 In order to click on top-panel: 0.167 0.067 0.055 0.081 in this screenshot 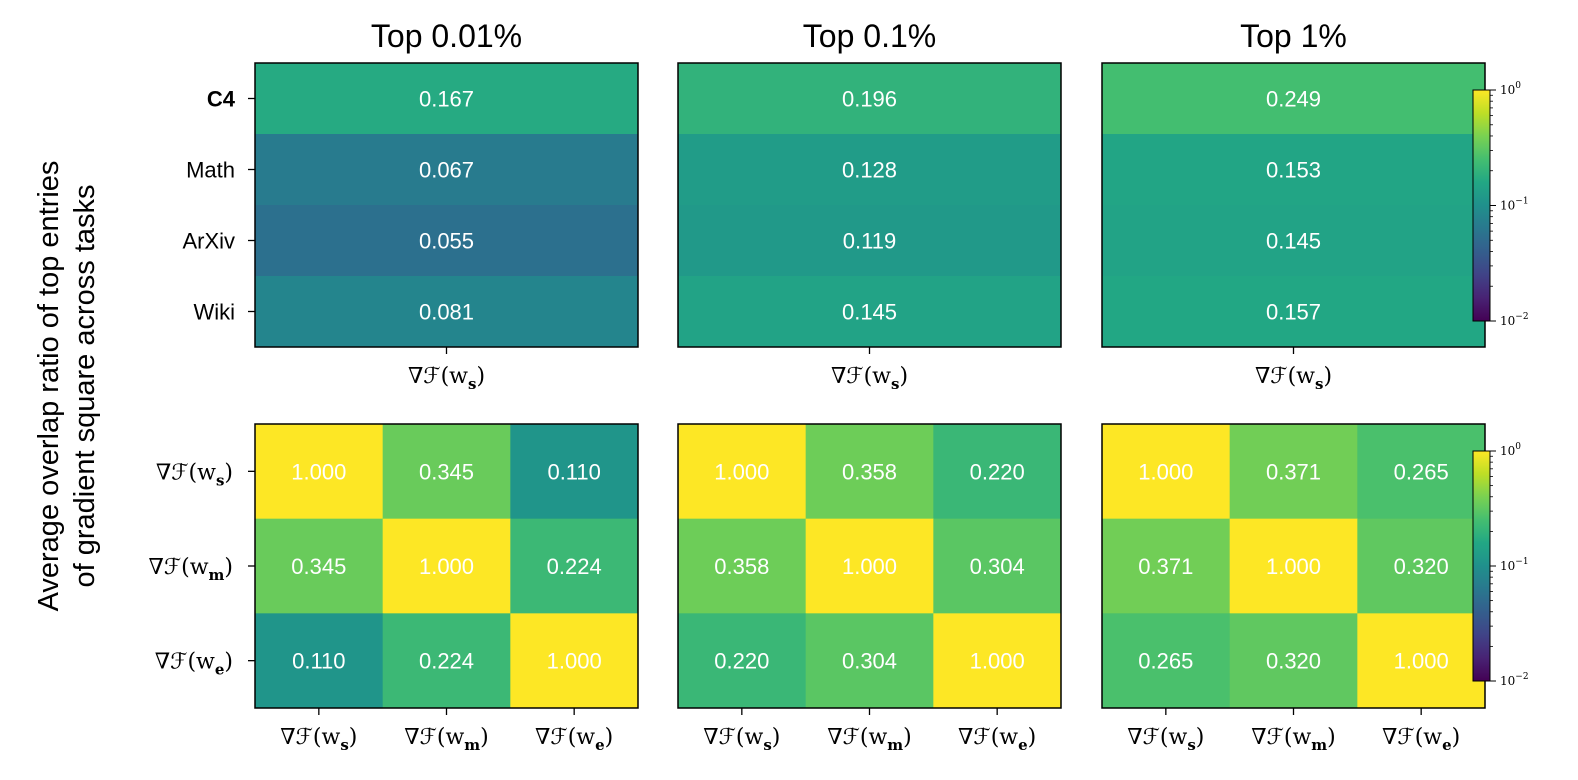, I will do `click(446, 208)`.